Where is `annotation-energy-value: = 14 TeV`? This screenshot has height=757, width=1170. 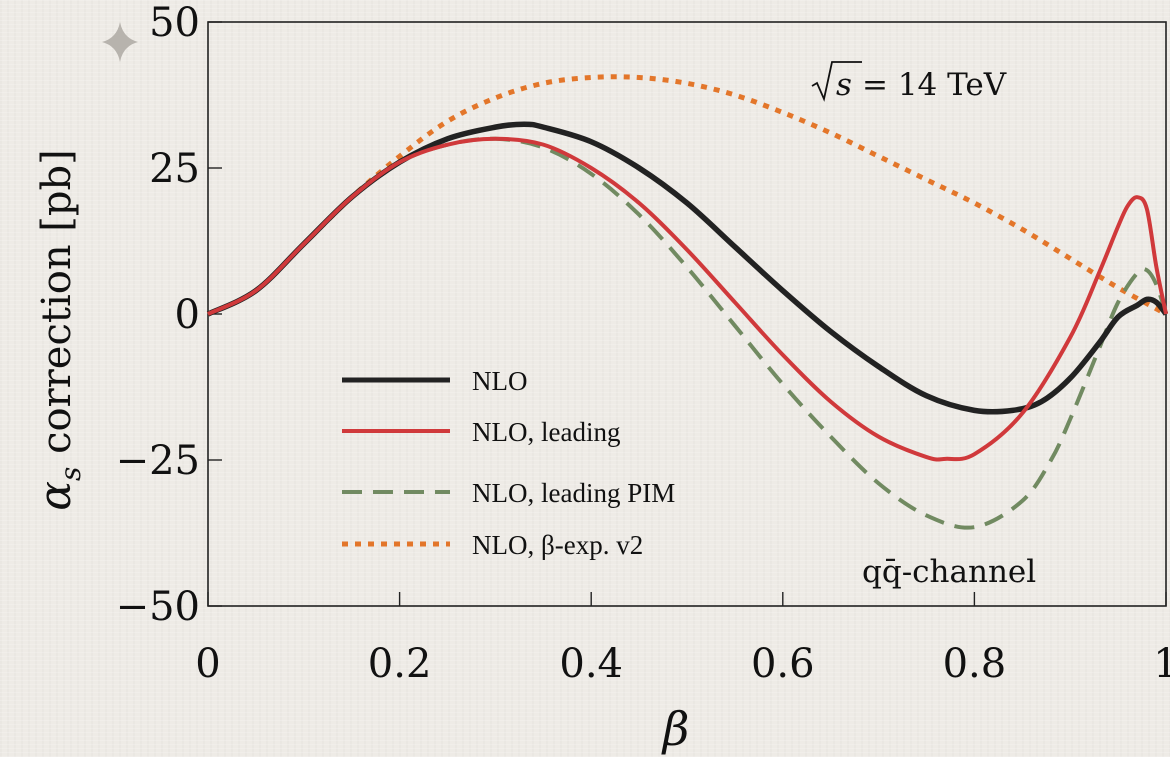 annotation-energy-value: = 14 TeV is located at coordinates (934, 85).